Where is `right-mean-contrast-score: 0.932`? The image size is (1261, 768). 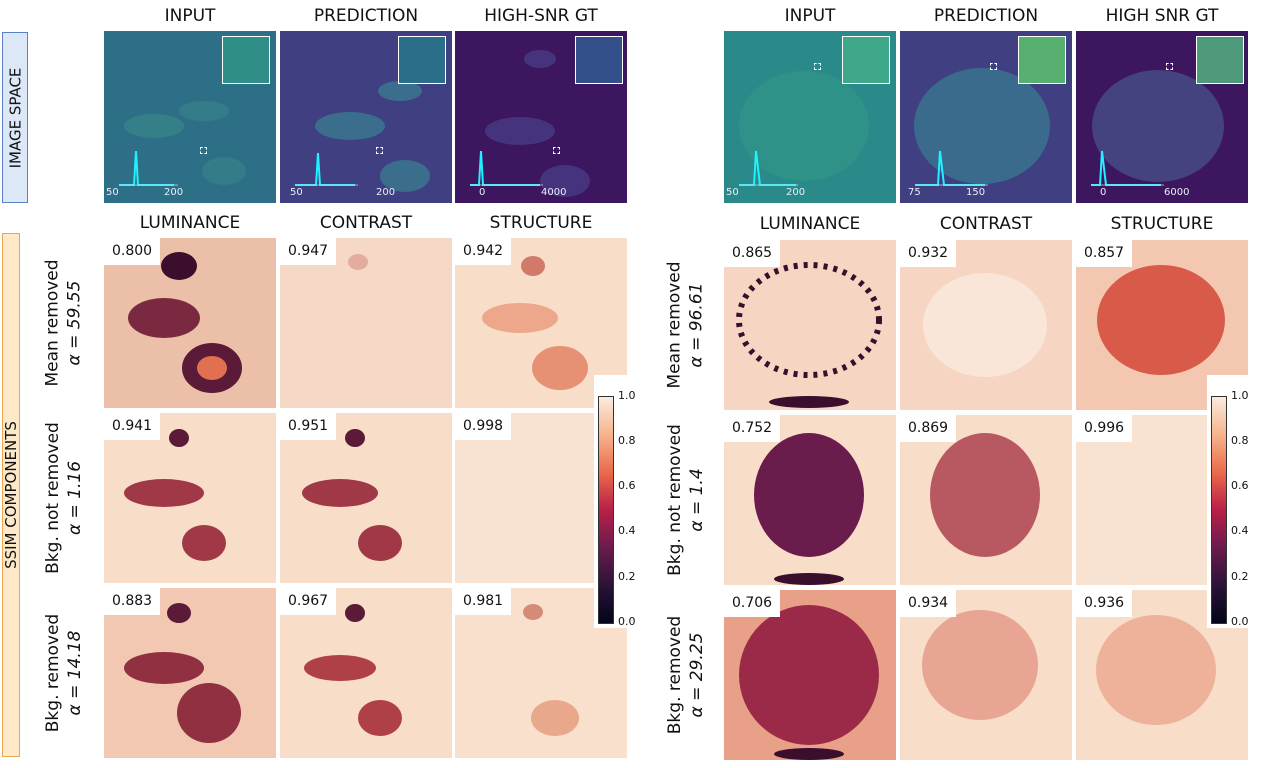
right-mean-contrast-score: 0.932 is located at coordinates (928, 253).